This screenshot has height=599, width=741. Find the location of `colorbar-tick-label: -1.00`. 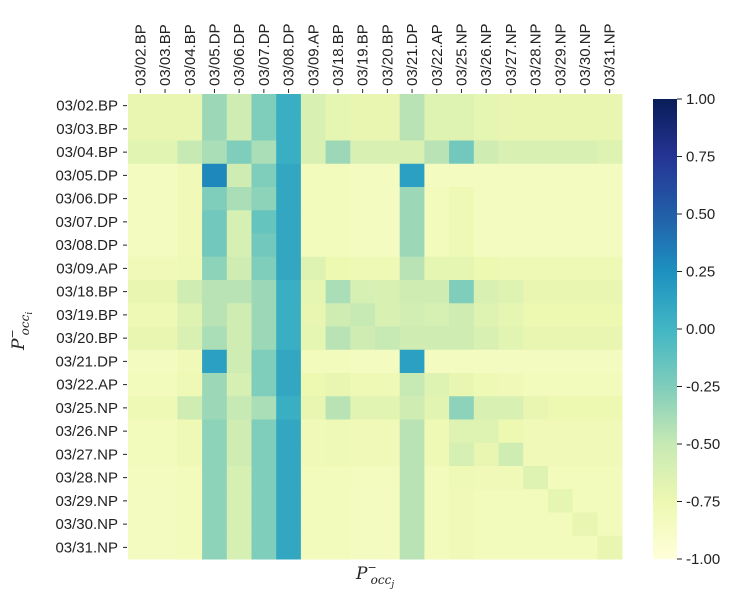

colorbar-tick-label: -1.00 is located at coordinates (703, 559).